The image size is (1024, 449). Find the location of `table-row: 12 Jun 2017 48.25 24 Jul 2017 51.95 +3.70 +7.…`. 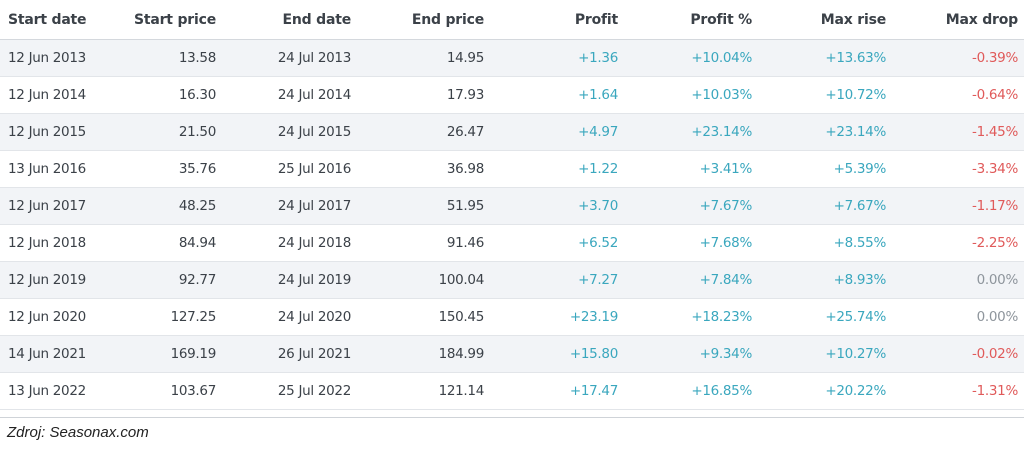

table-row: 12 Jun 2017 48.25 24 Jul 2017 51.95 +3.70 +7.… is located at coordinates (512, 206).